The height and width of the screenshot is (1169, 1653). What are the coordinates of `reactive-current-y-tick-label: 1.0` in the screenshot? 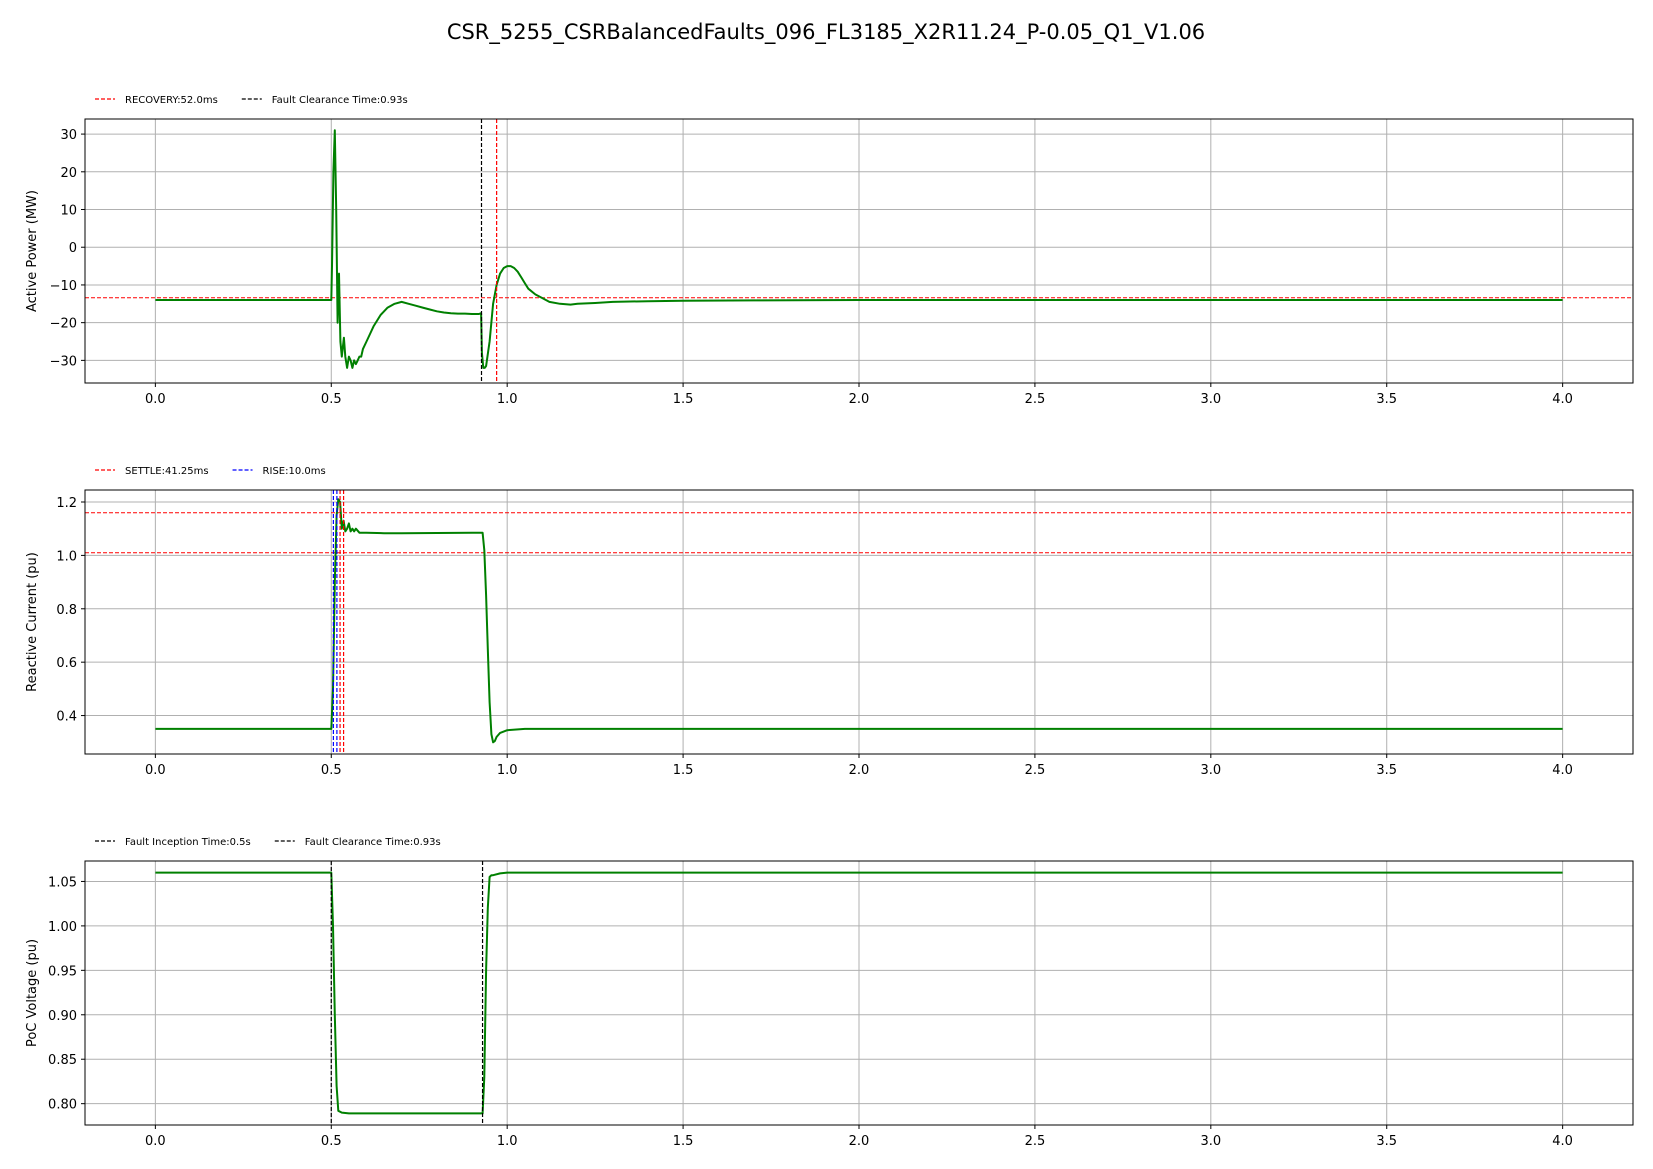 It's located at (66, 556).